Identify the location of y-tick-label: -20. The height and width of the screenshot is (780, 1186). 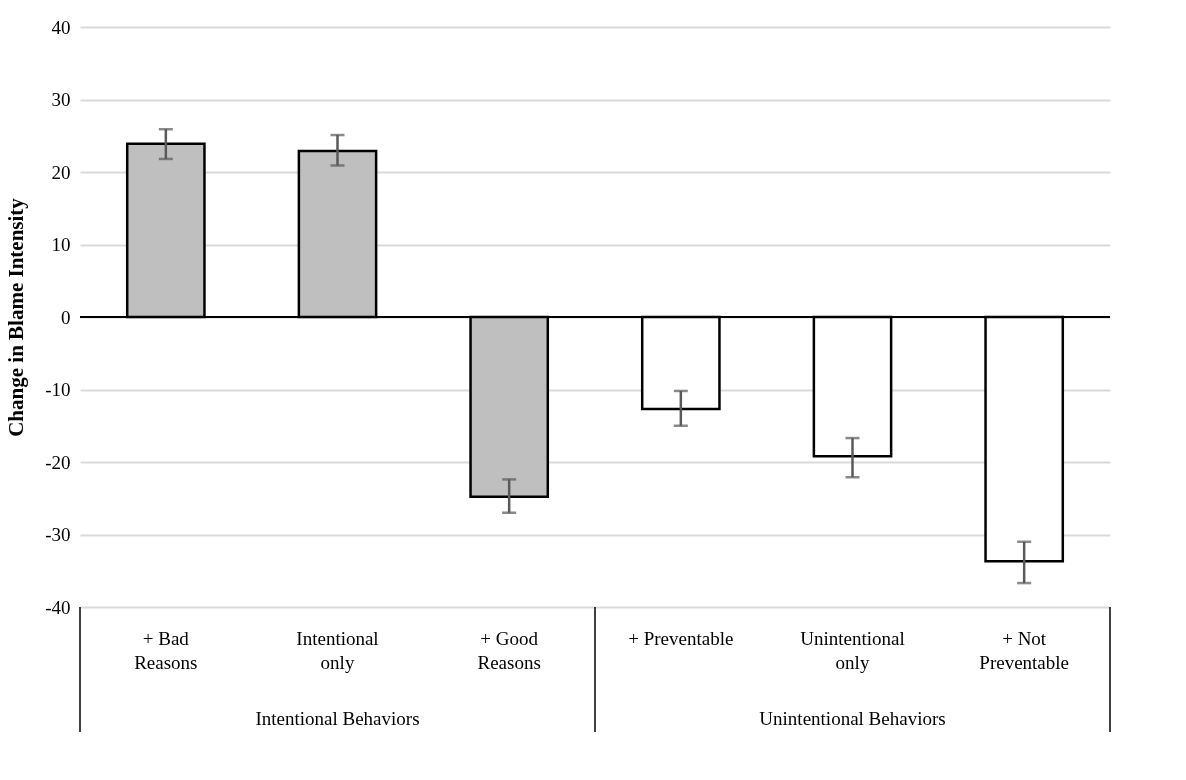
(58, 462).